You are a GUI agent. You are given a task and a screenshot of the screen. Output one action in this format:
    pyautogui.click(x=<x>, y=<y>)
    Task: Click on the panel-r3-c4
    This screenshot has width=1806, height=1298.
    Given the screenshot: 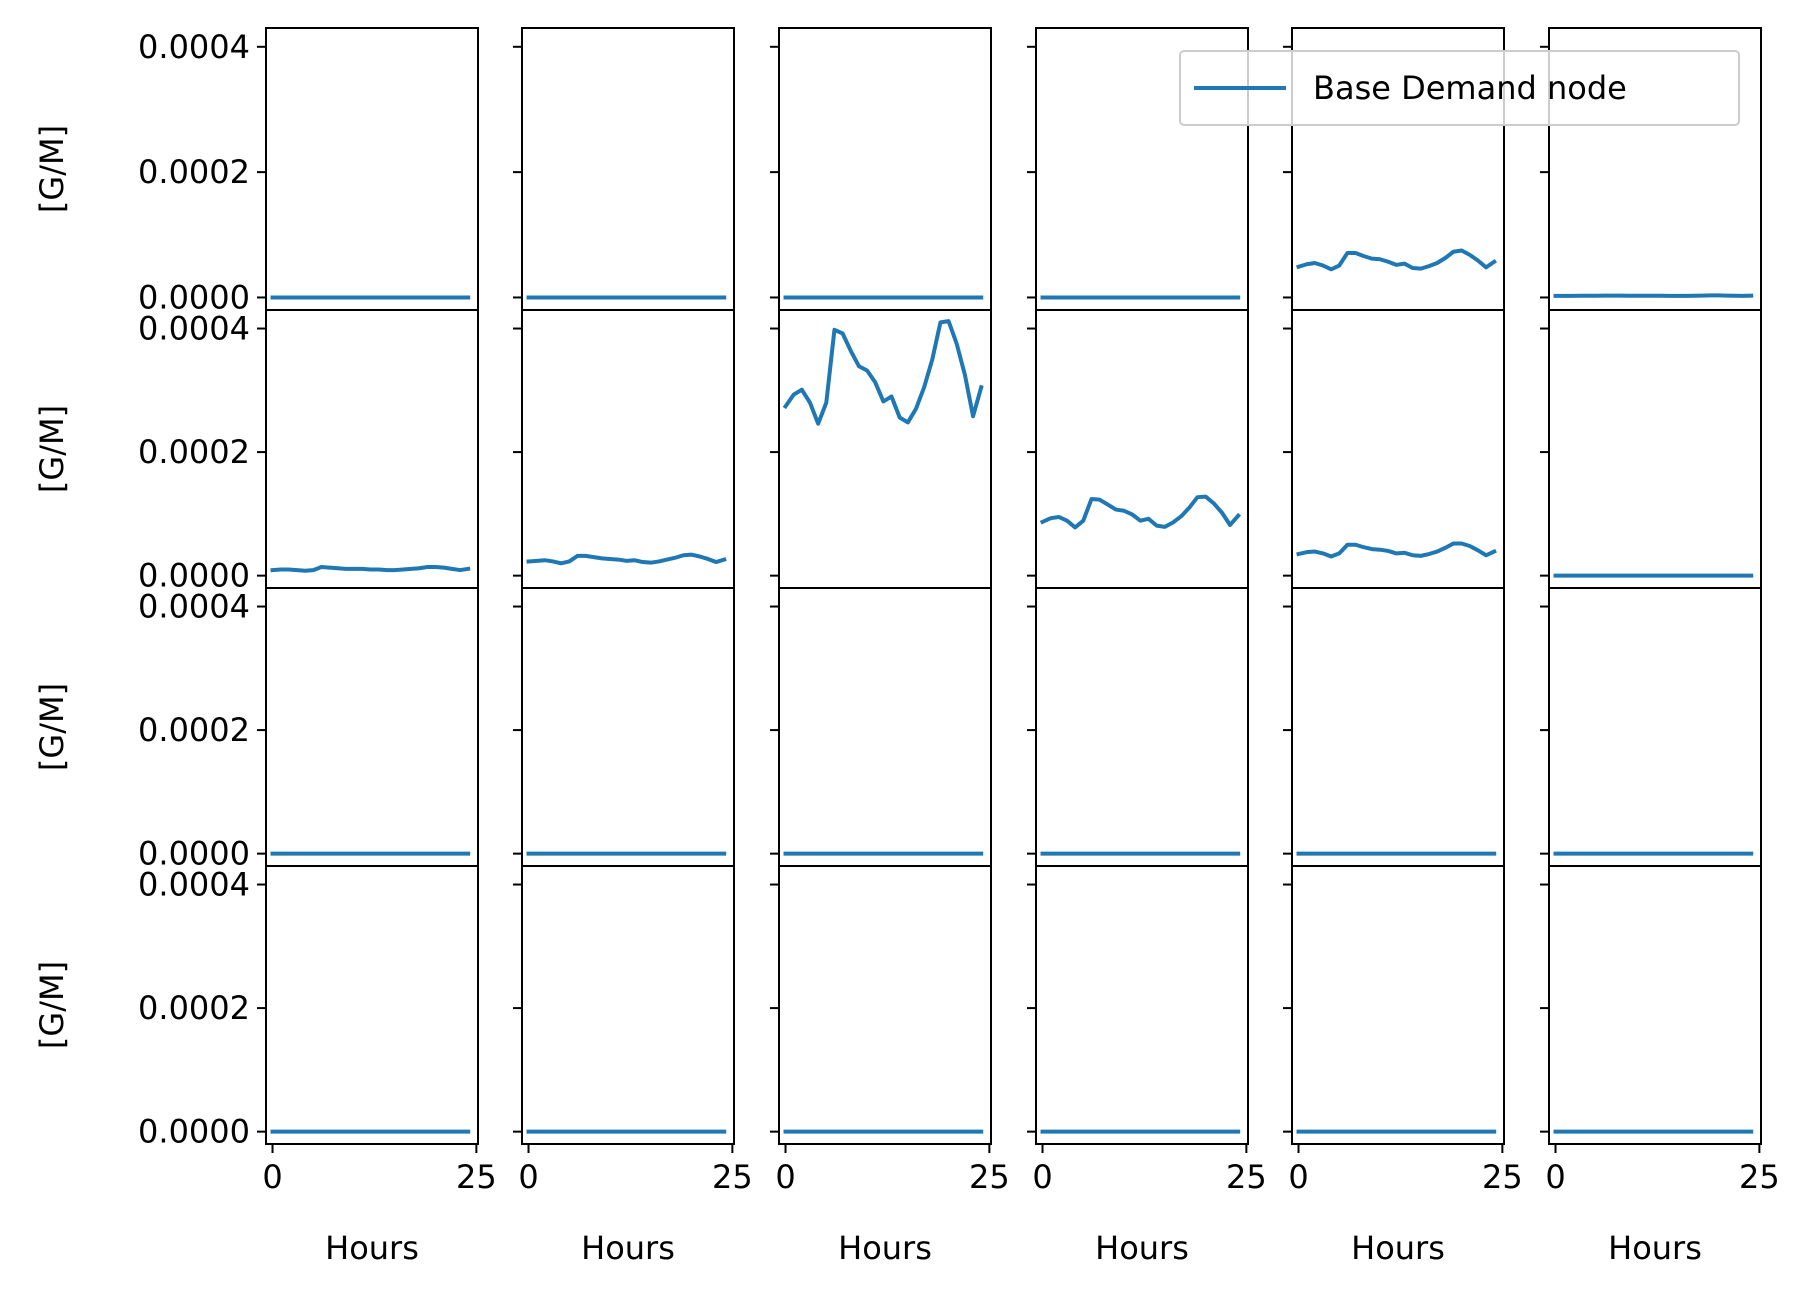 What is the action you would take?
    pyautogui.click(x=1138, y=727)
    